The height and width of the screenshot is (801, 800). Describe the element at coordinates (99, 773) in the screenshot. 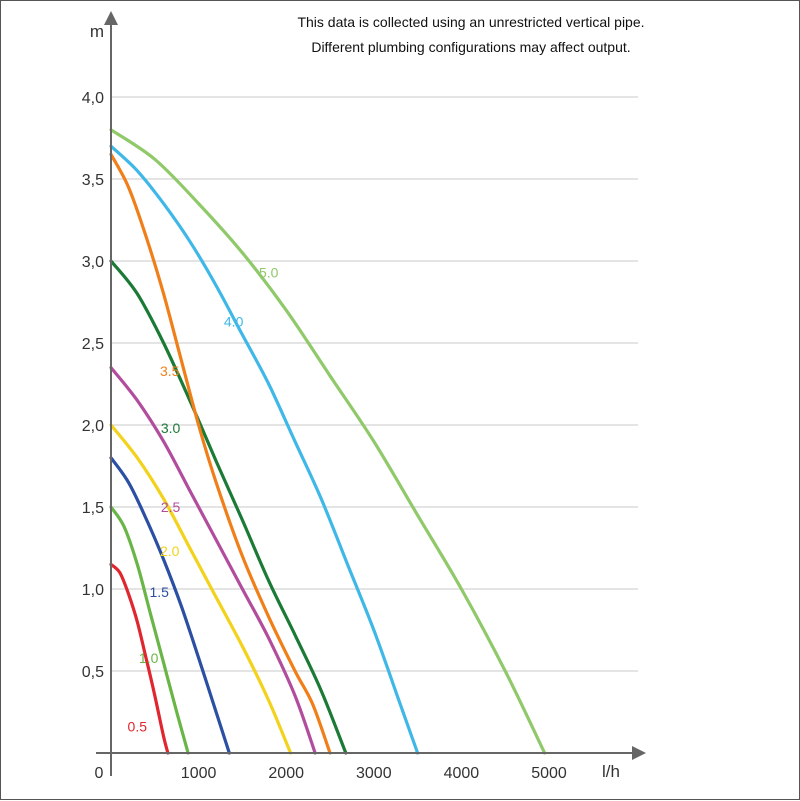

I see `x-tick-label: 0` at that location.